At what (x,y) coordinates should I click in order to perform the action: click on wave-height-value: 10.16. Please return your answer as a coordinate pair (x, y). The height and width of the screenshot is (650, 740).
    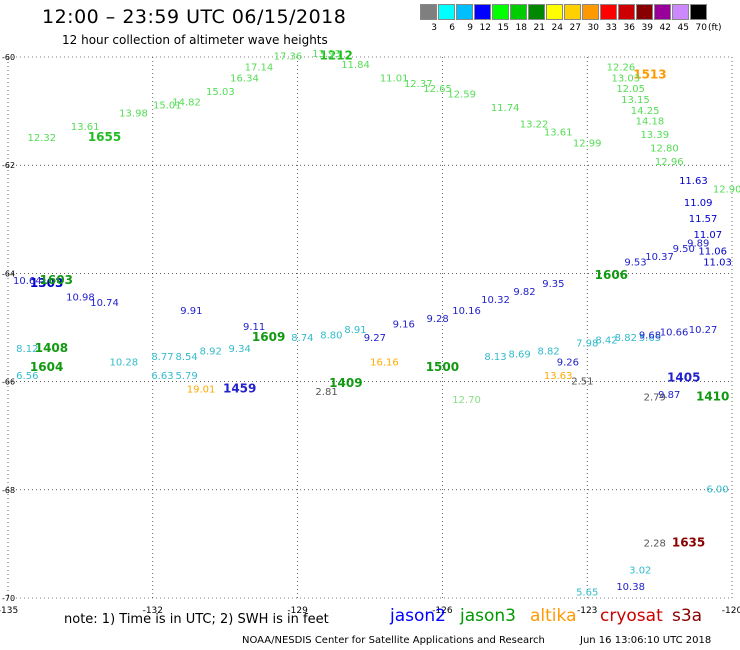
    Looking at the image, I should click on (466, 311).